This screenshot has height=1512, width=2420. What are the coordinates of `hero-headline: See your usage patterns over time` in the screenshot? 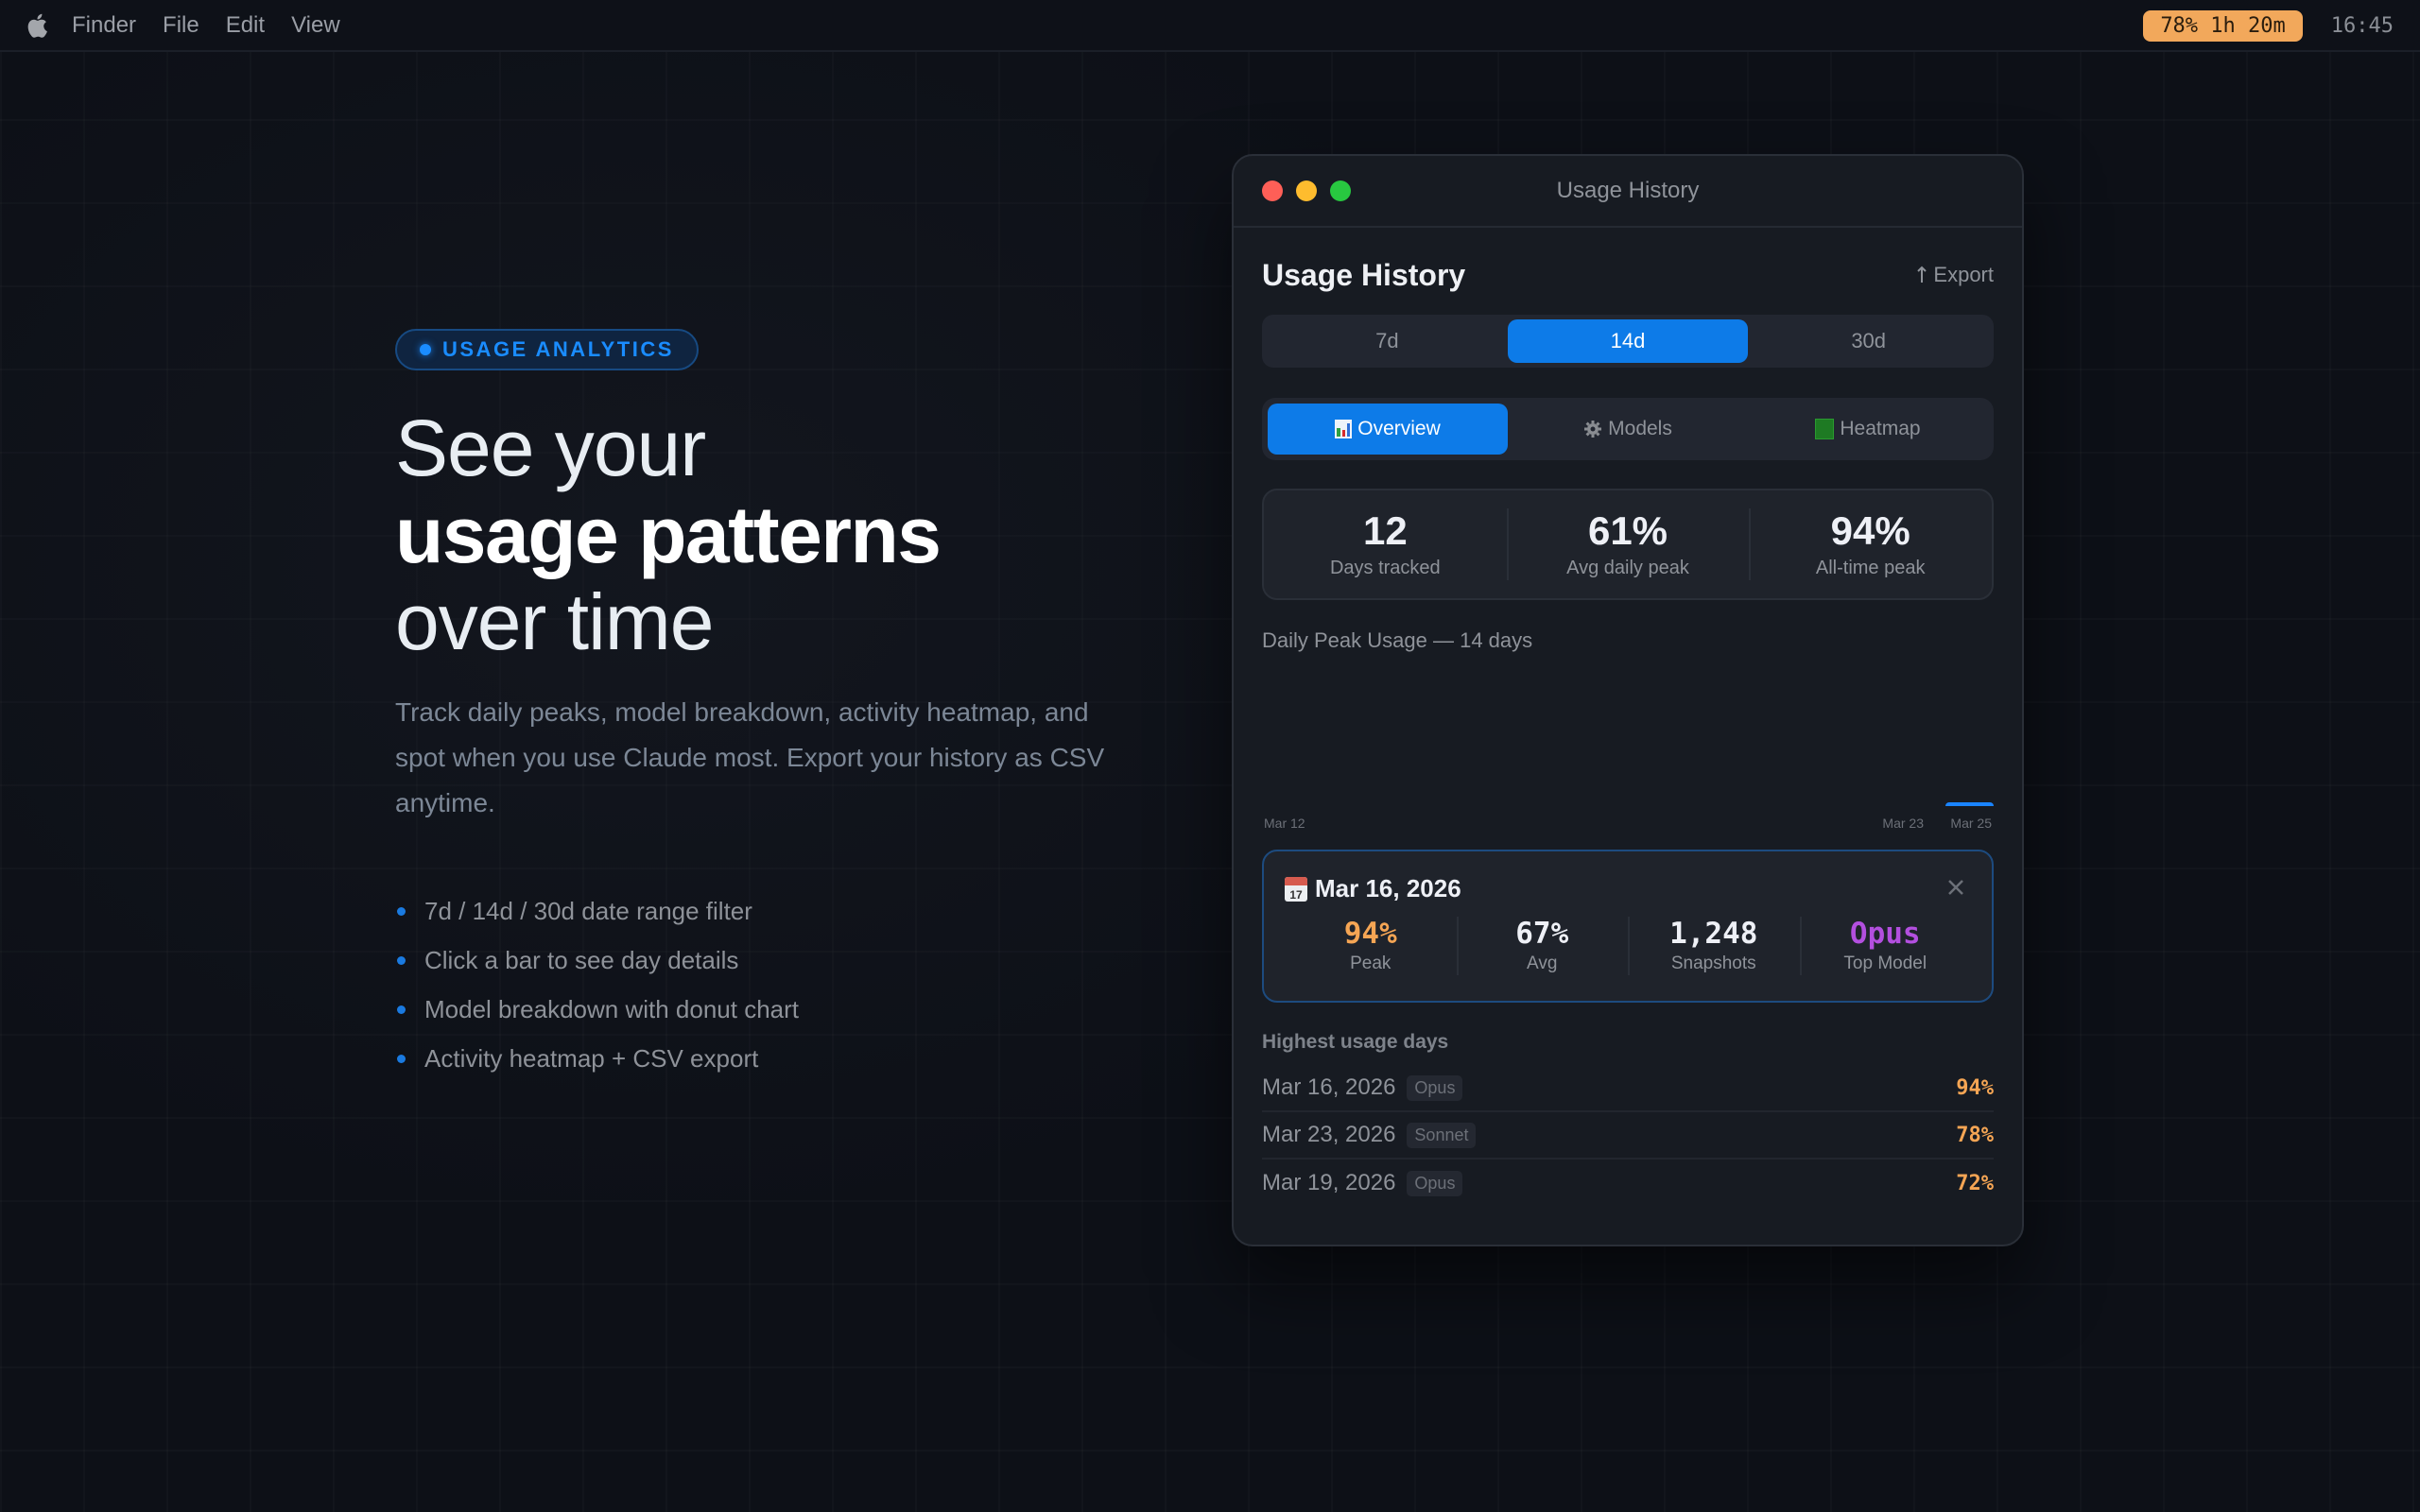 It's located at (754, 534).